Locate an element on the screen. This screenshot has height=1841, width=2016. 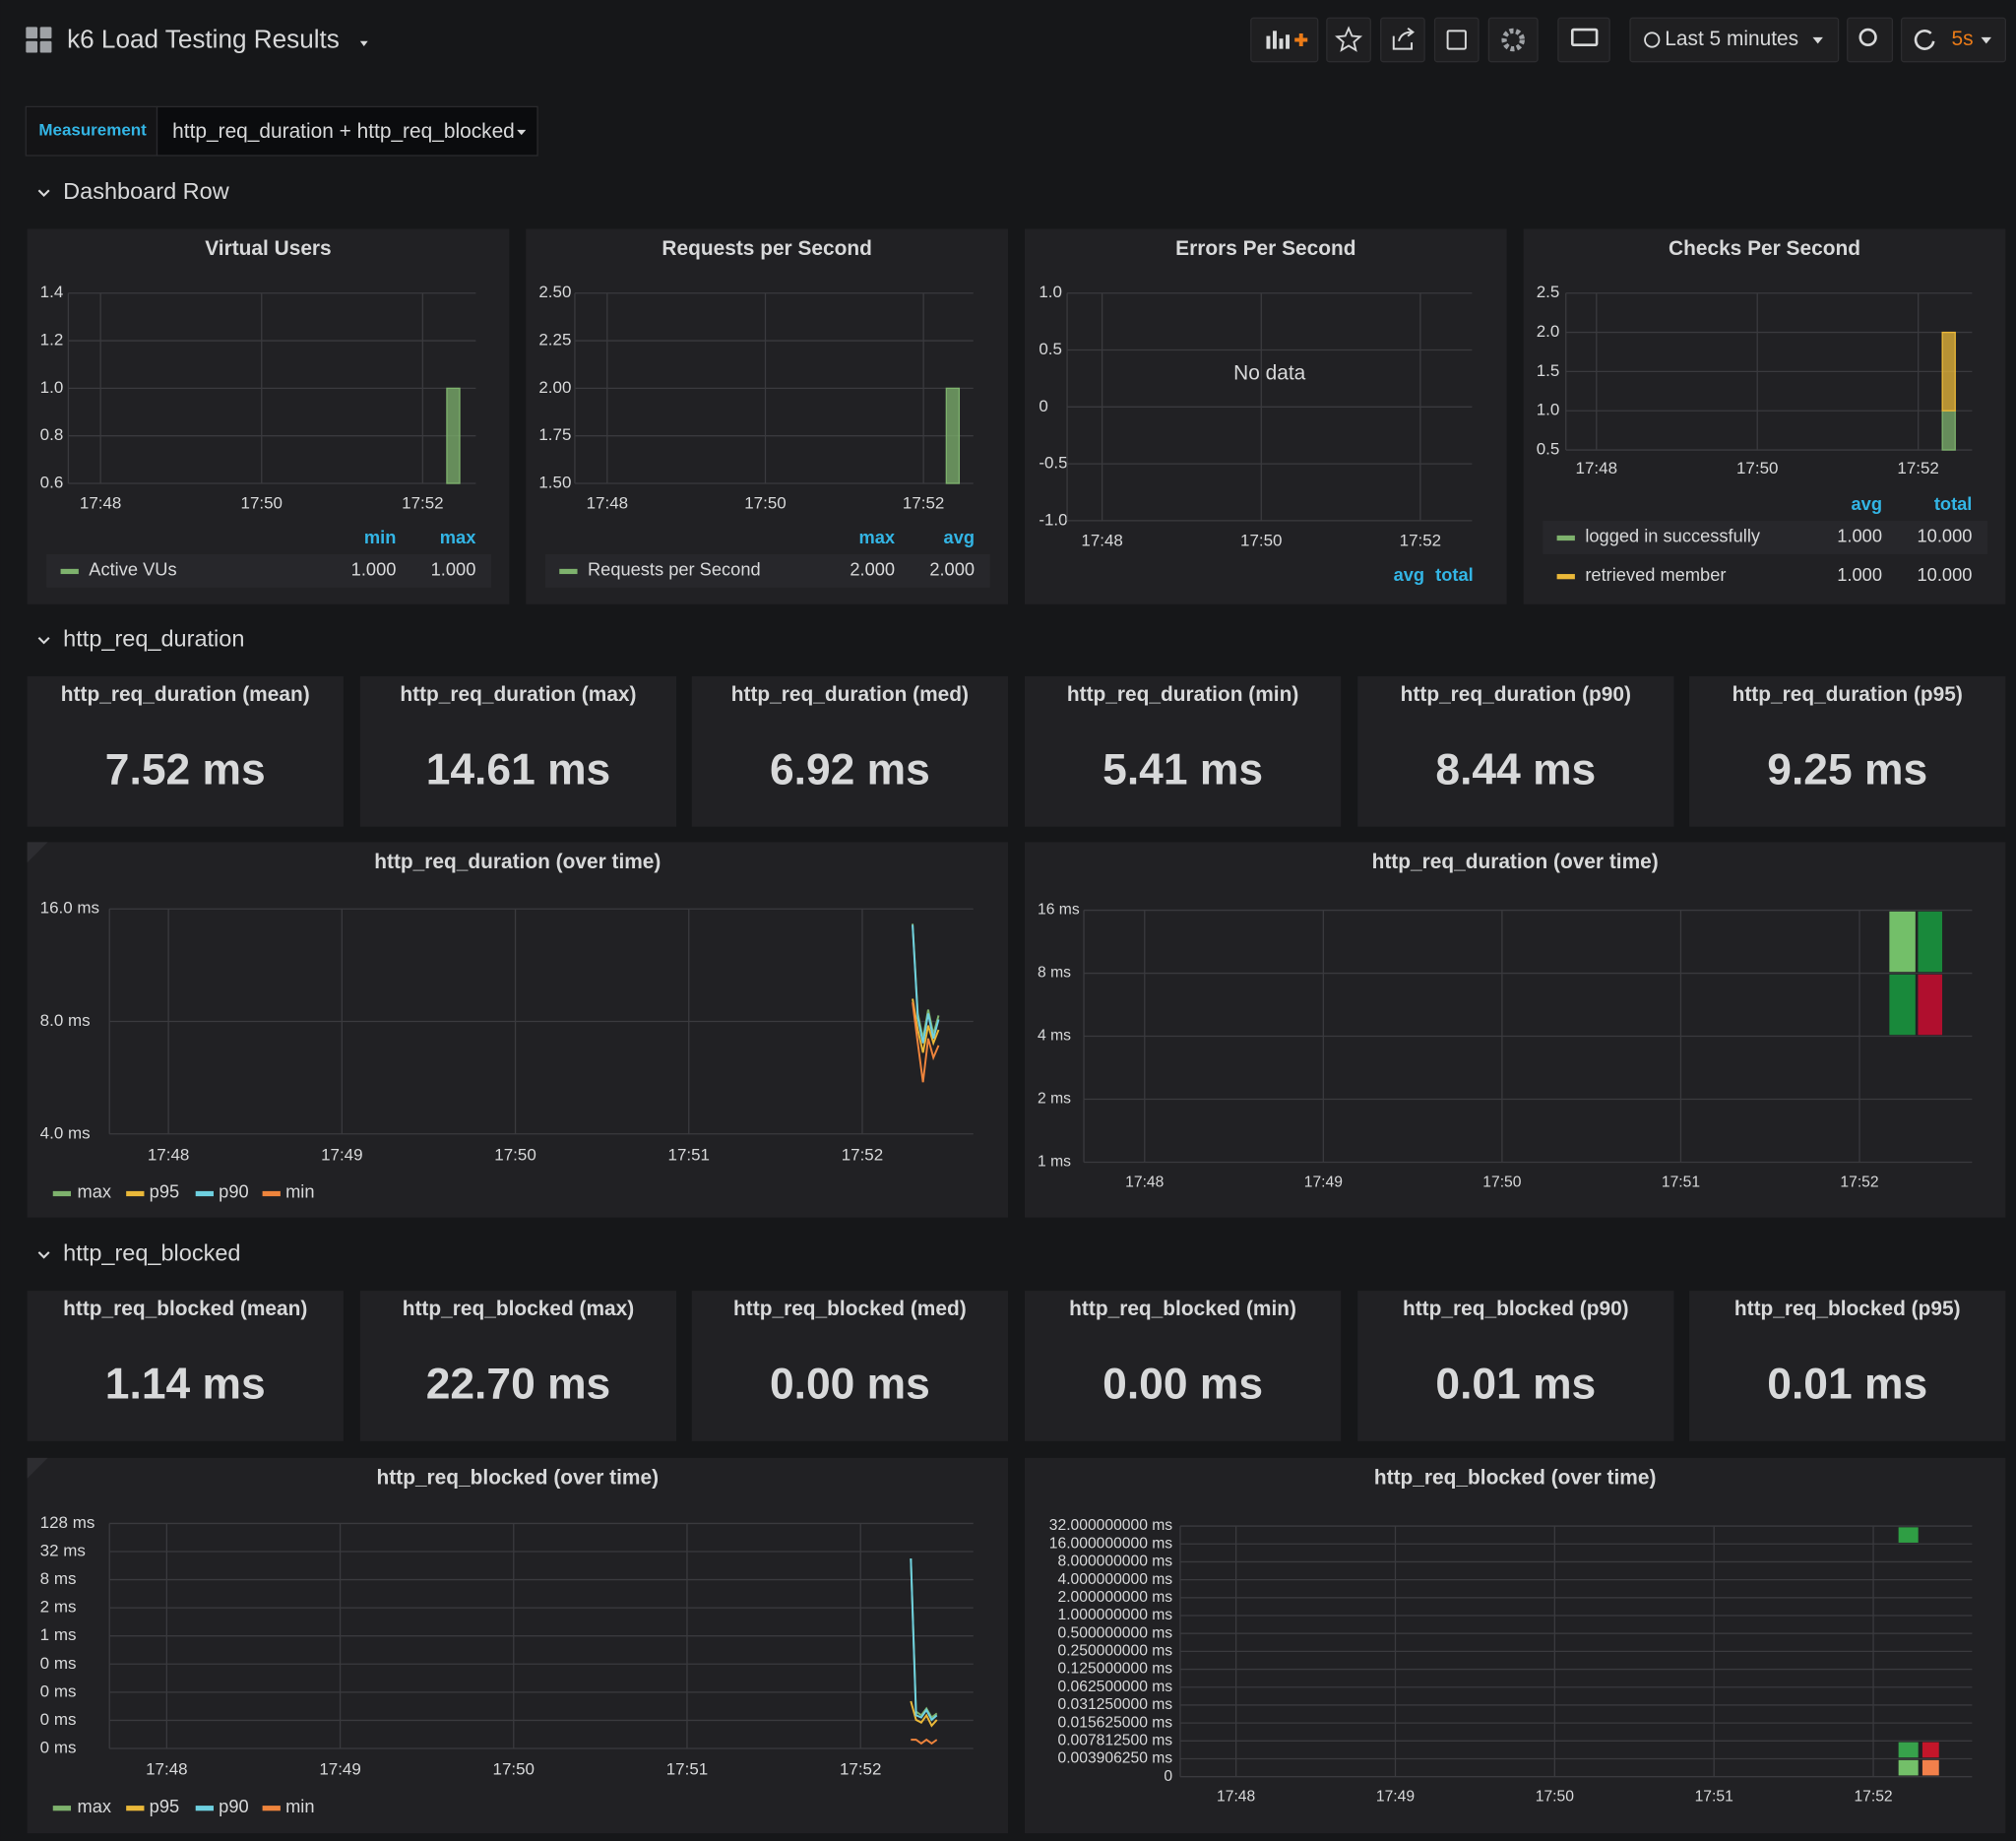
row-title: http_req_blocked is located at coordinates (151, 1253).